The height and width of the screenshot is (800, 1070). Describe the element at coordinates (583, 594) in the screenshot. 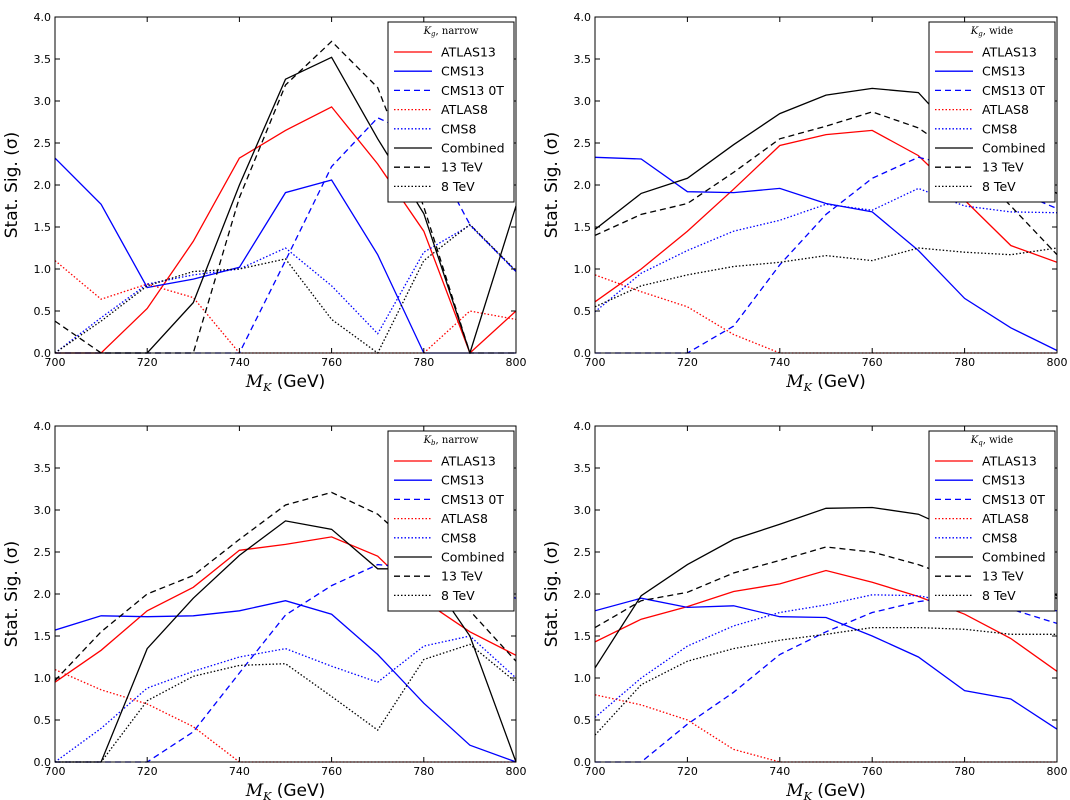

I see `y-tick-label: 2.0` at that location.